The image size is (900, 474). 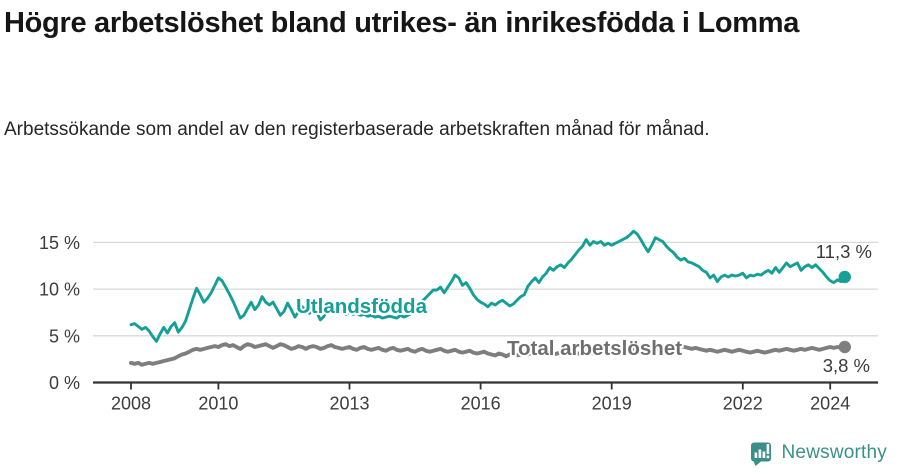 I want to click on x-tick-label-2024: 2024, so click(x=830, y=404).